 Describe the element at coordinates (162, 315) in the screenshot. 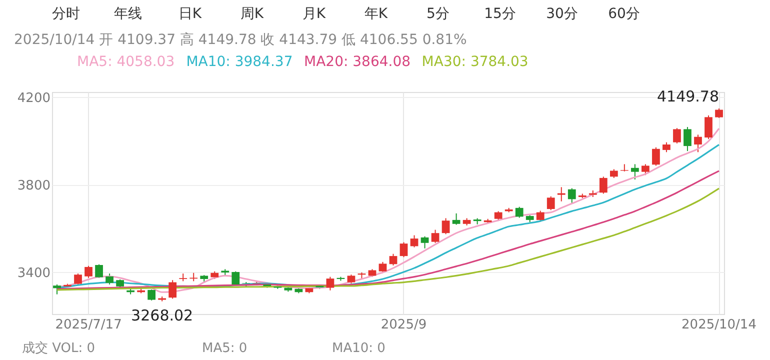

I see `annotation: 3268.02` at that location.